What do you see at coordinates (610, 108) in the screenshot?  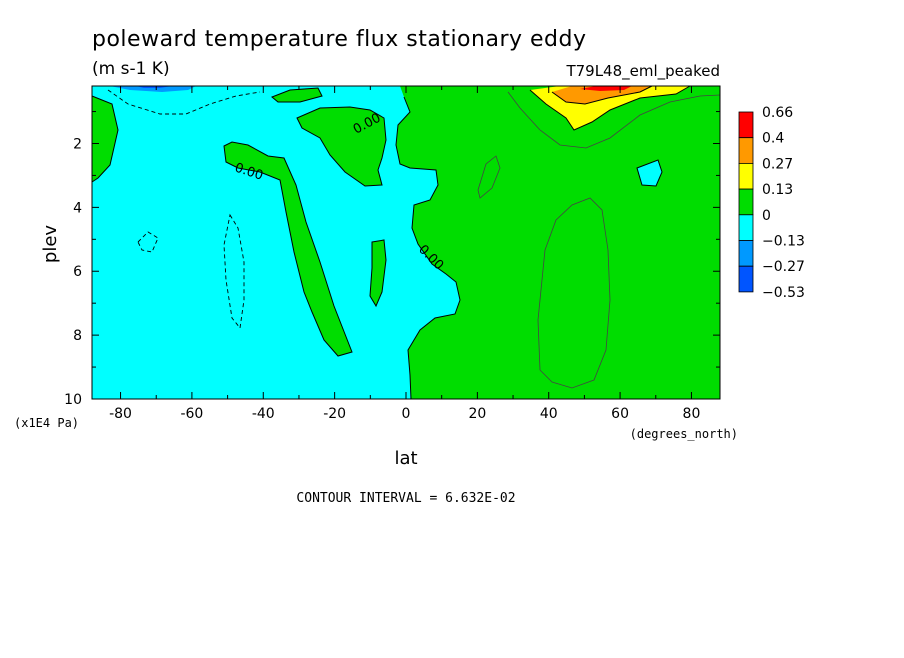 I see `contour-yellow` at bounding box center [610, 108].